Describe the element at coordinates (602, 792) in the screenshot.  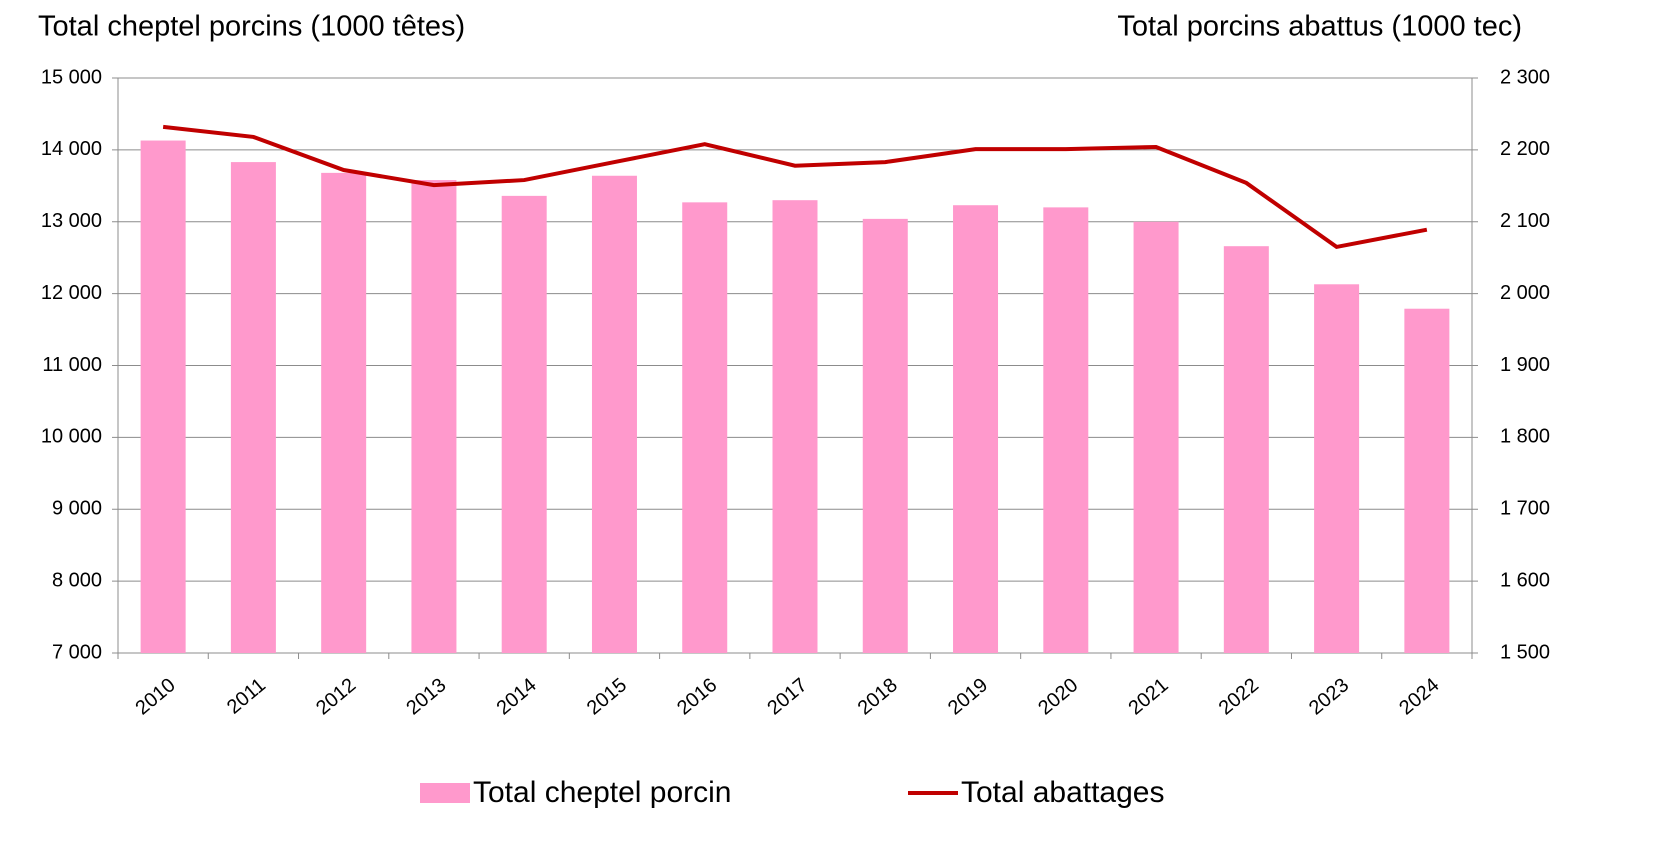
I see `legend-label: Total cheptel porcin` at that location.